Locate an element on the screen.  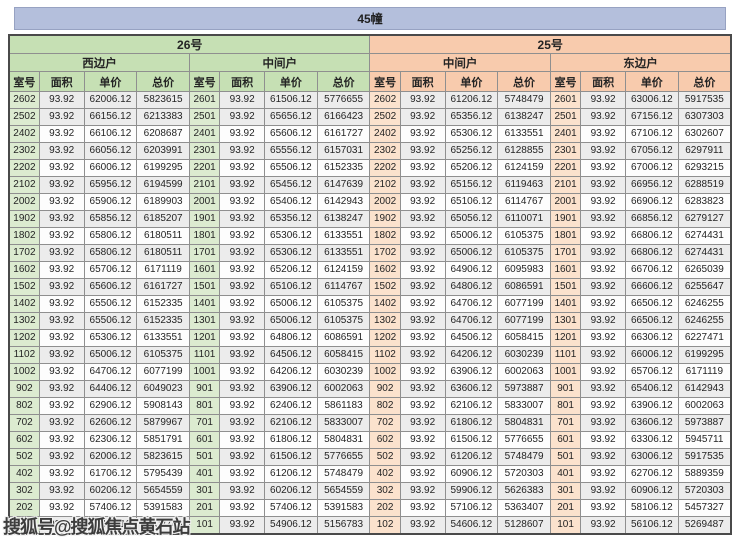
room-cell: 2402 is located at coordinates (24, 134).